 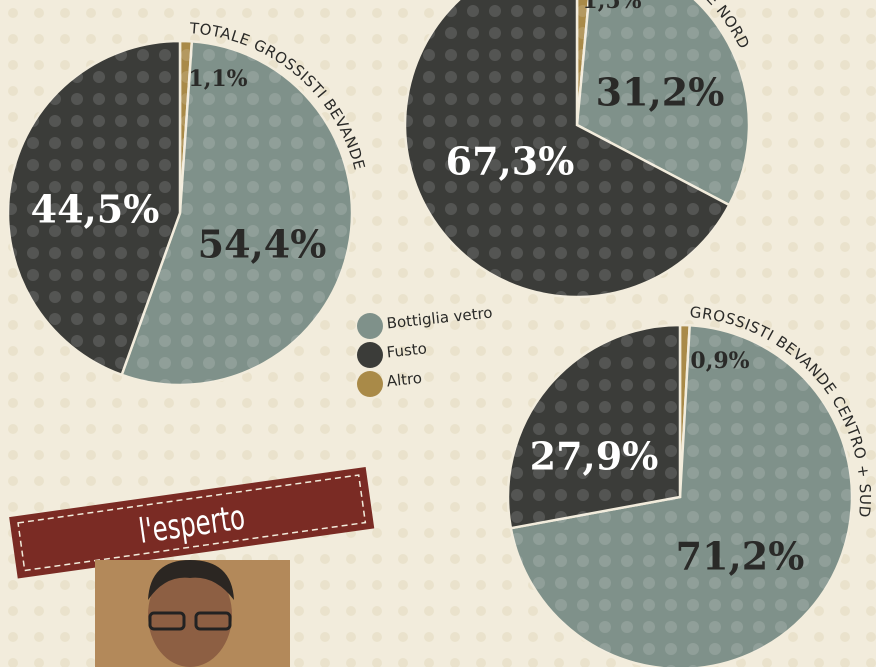 I want to click on value-label: 1,5%, so click(x=611, y=7).